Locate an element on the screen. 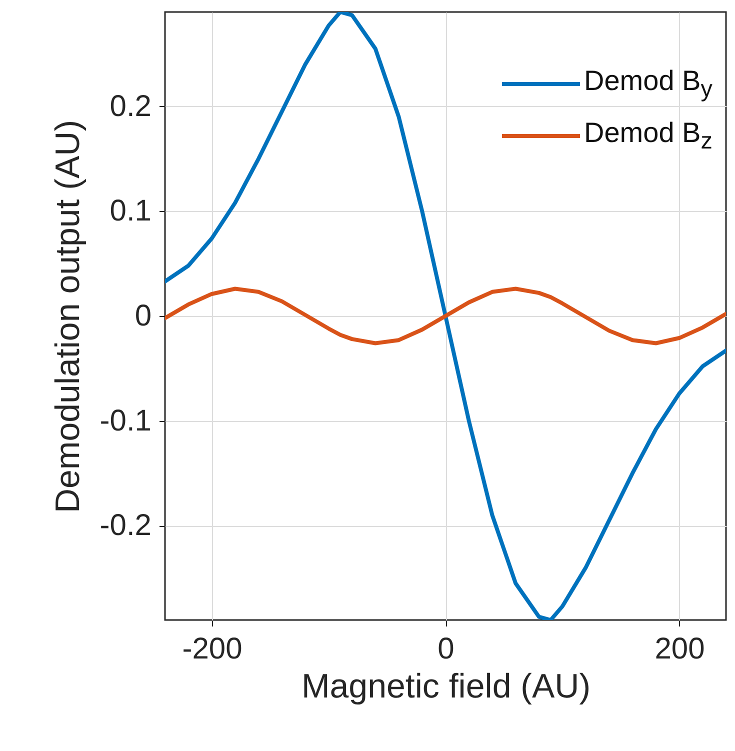 This screenshot has height=751, width=735. y-tick-label: -0.1 is located at coordinates (126, 421).